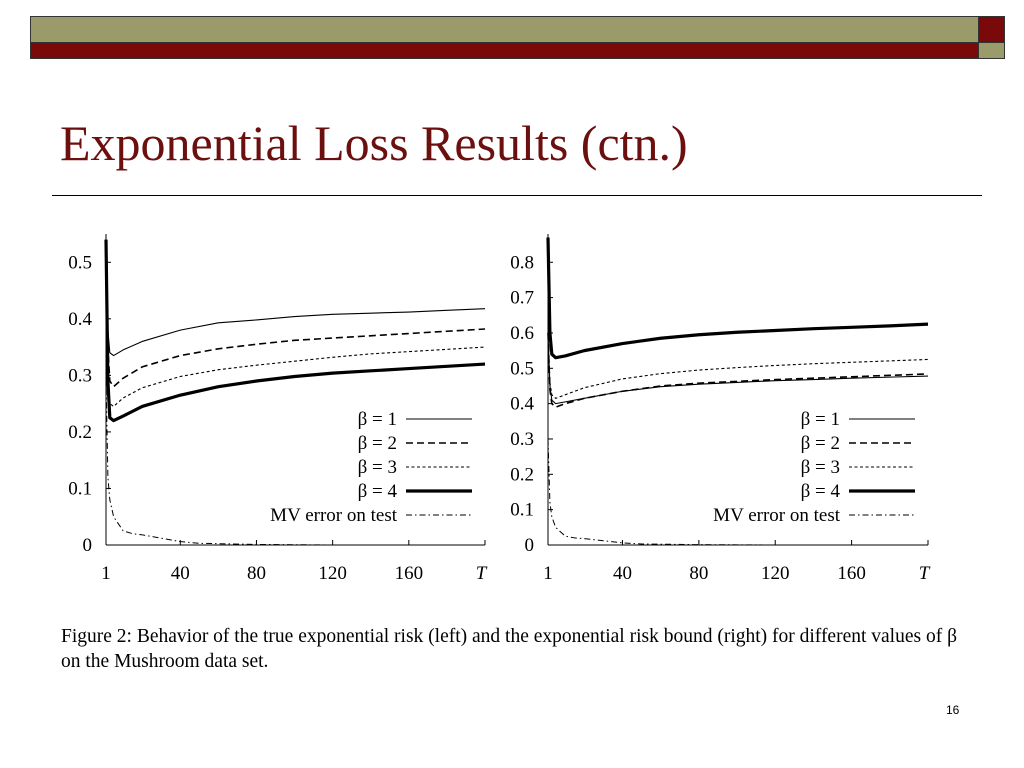  I want to click on slide-title: Exponential Loss Results (ctn.), so click(374, 143).